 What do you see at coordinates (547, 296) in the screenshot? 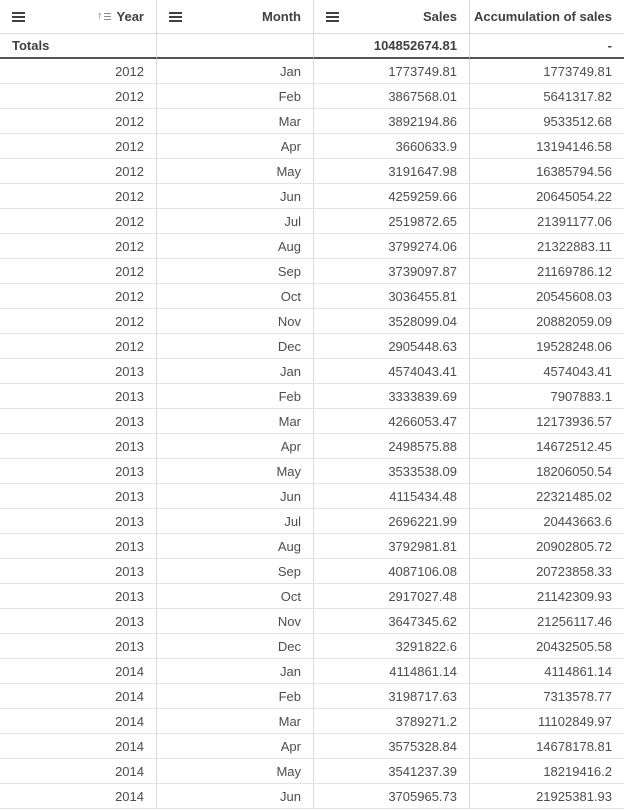
I see `accumulation-cell: 20545608.03` at bounding box center [547, 296].